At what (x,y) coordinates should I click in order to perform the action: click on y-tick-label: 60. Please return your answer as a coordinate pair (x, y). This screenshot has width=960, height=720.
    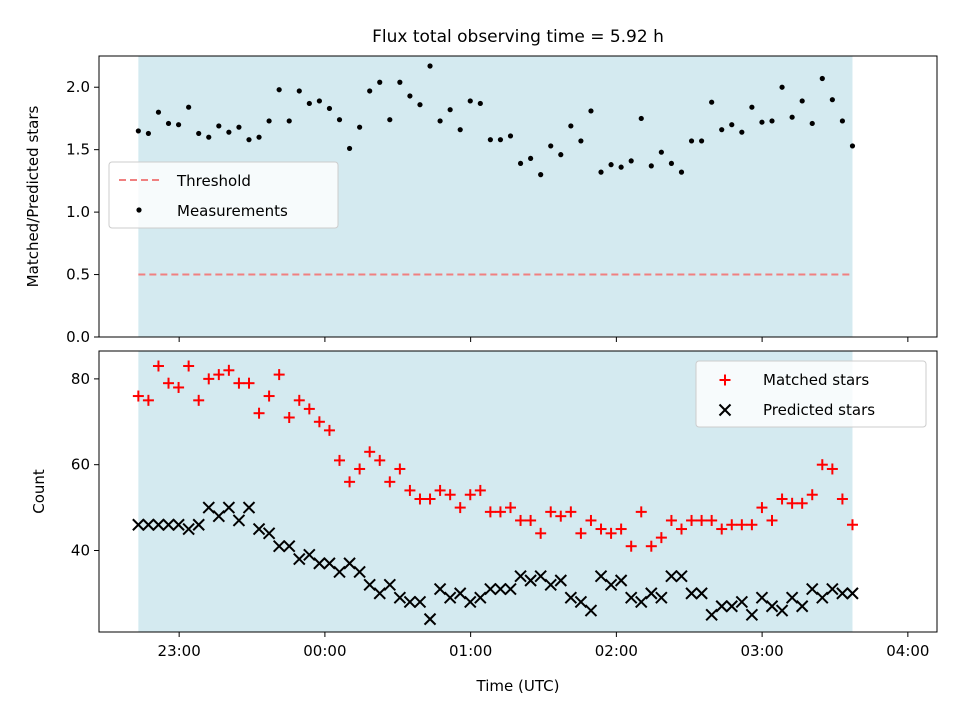
    Looking at the image, I should click on (80, 465).